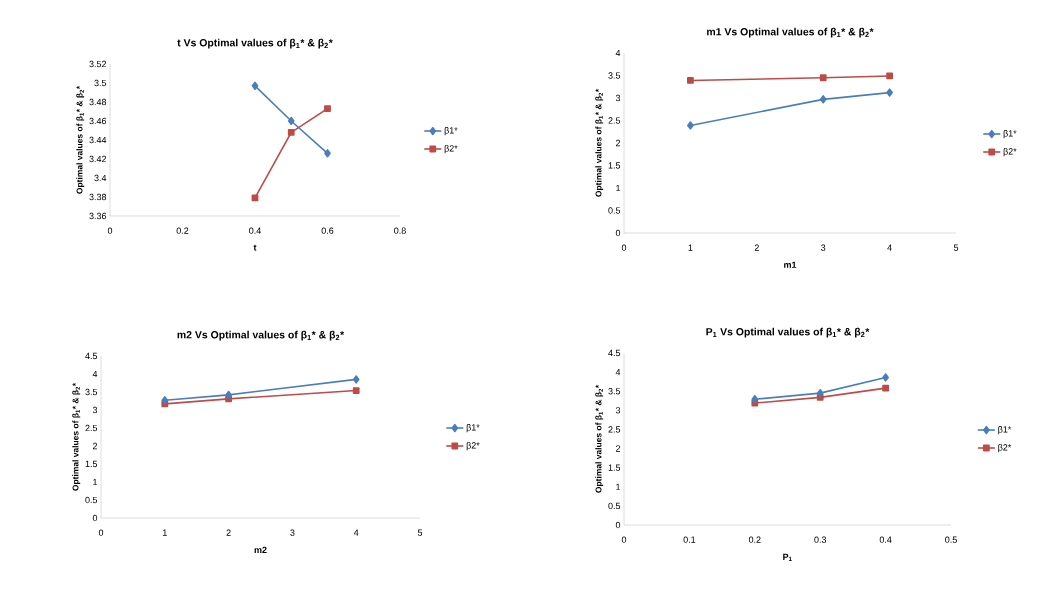 The height and width of the screenshot is (593, 1055). I want to click on x-tick-label: 0.3, so click(820, 539).